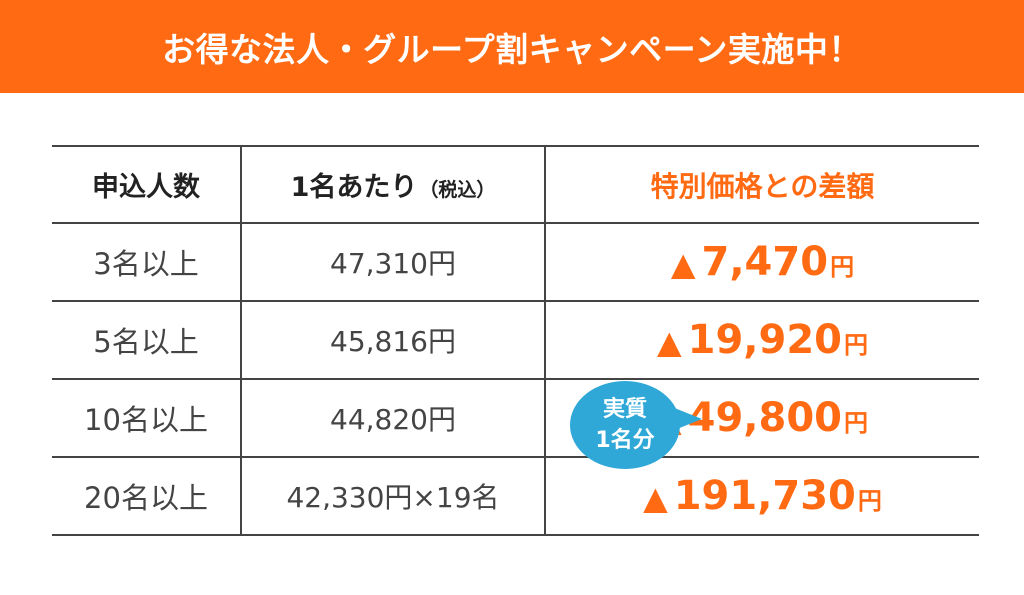 The width and height of the screenshot is (1024, 595). I want to click on difference-amount: 49,800, so click(764, 418).